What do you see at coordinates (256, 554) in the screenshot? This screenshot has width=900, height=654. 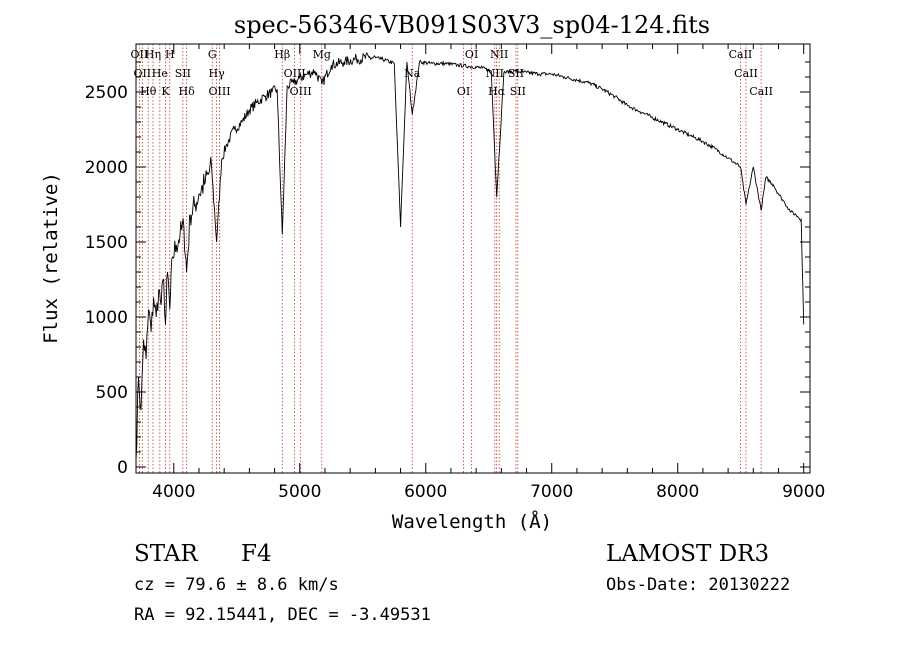 I see `object-subclass: F4` at bounding box center [256, 554].